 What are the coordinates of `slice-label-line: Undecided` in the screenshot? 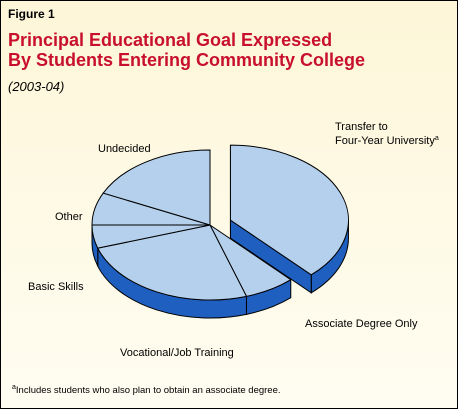 It's located at (124, 149).